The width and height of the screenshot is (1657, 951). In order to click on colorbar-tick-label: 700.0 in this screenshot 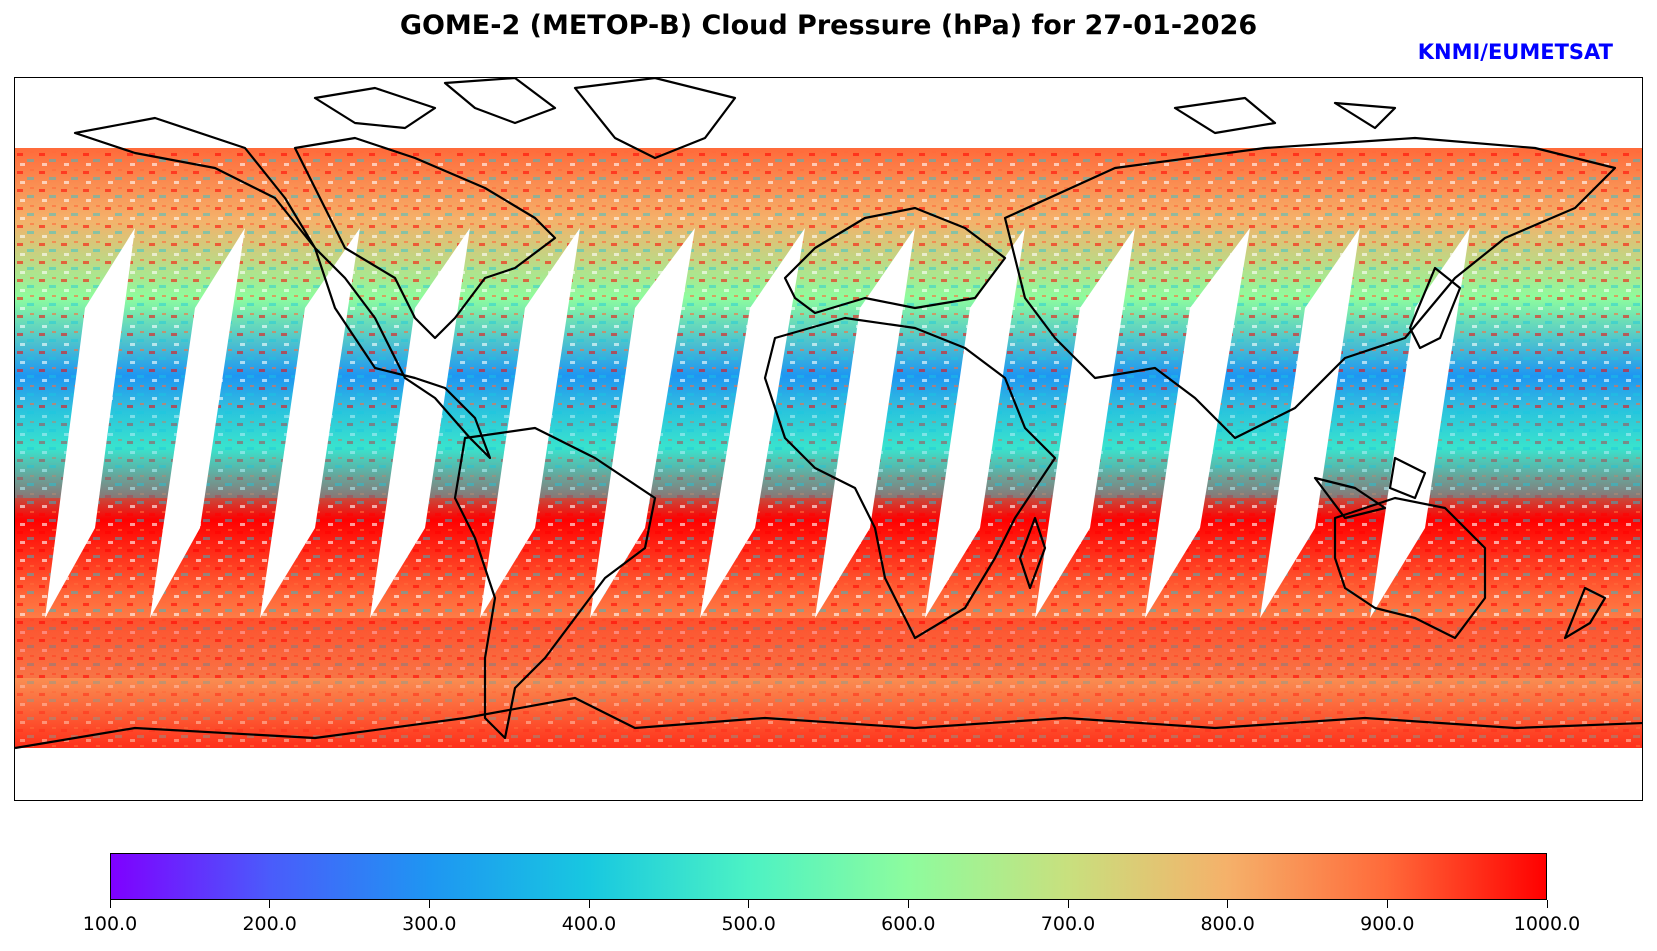, I will do `click(1068, 924)`.